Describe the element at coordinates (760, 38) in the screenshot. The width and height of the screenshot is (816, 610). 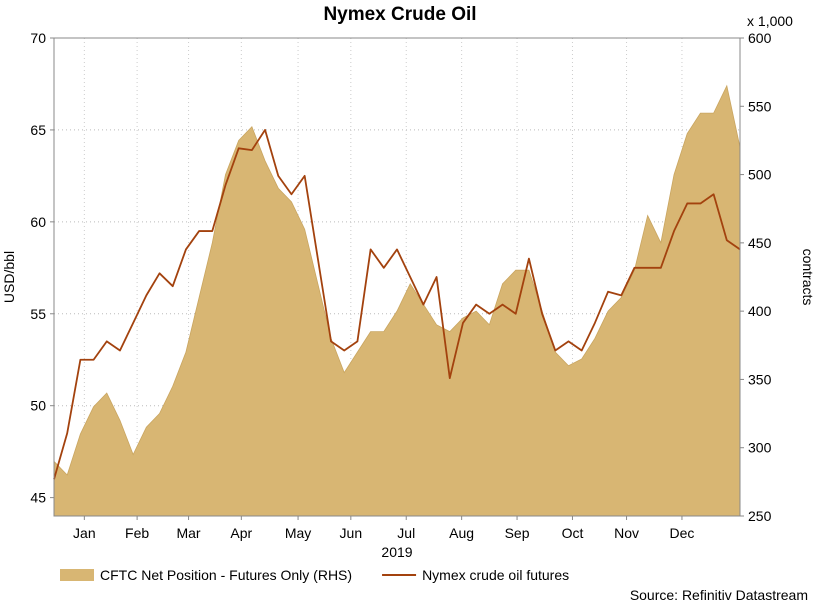
I see `y2-tick-label: 600` at that location.